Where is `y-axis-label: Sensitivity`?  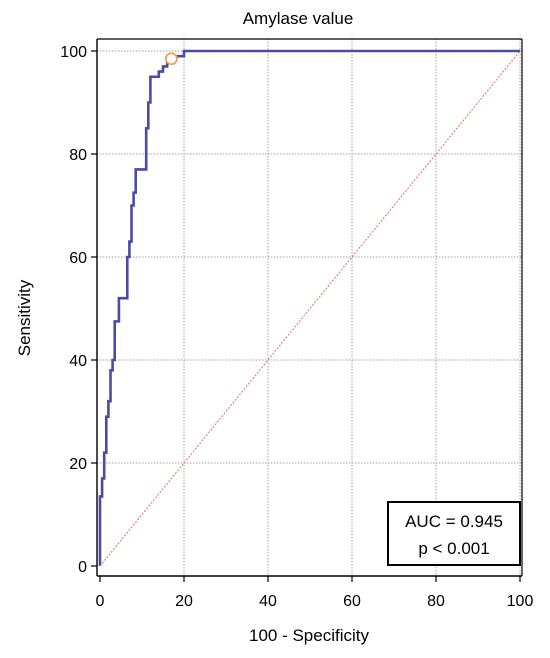
y-axis-label: Sensitivity is located at coordinates (24, 317).